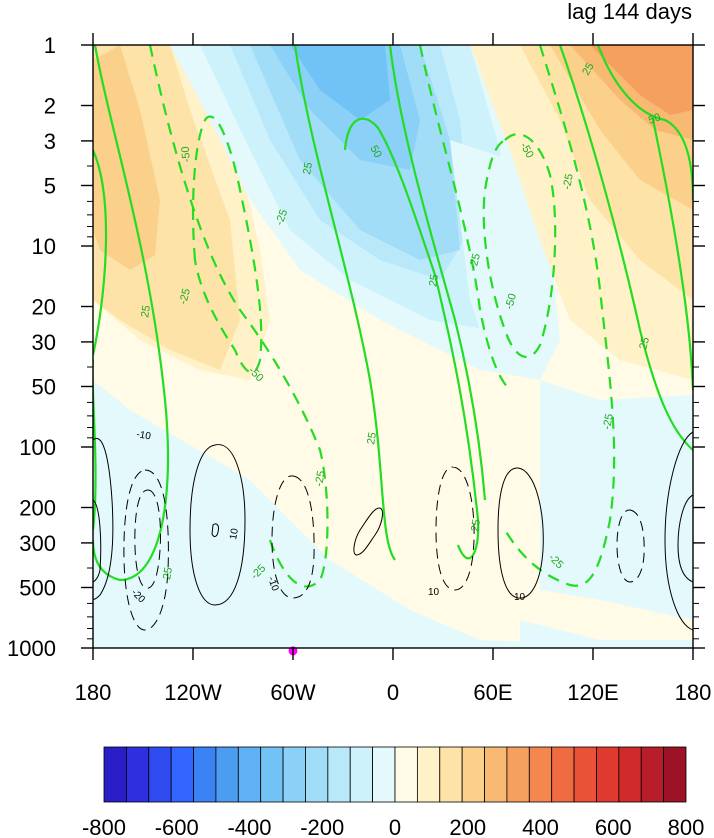 This screenshot has width=714, height=838. I want to click on colorbar-tick-label: -200, so click(322, 826).